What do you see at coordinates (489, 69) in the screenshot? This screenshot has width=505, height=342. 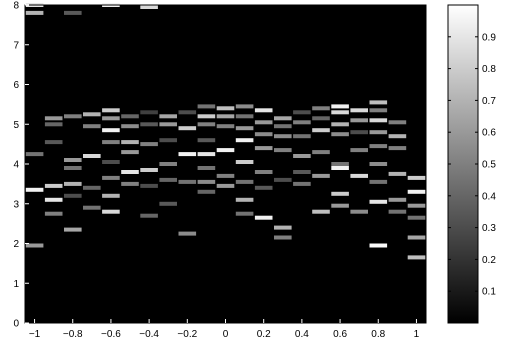 I see `colorbar-tick-label: 0.8` at bounding box center [489, 69].